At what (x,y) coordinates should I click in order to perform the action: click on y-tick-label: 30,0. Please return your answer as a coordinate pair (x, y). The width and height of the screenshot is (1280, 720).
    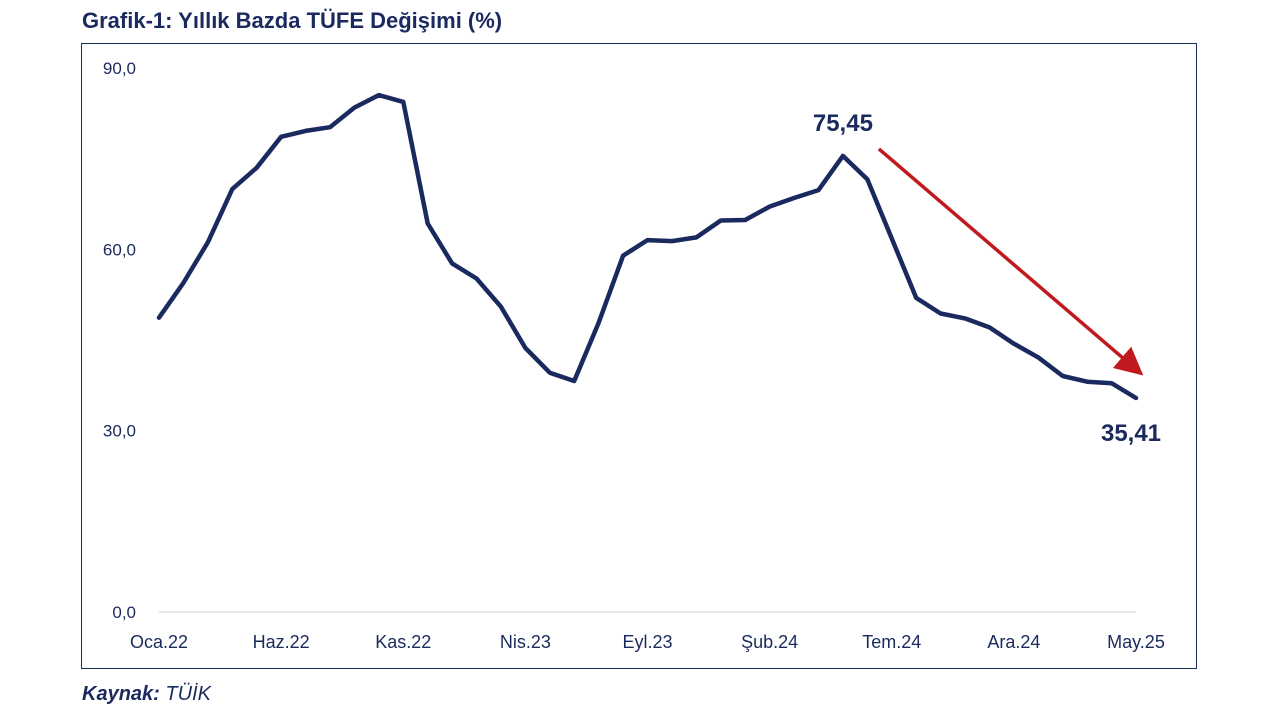
    Looking at the image, I should click on (119, 431).